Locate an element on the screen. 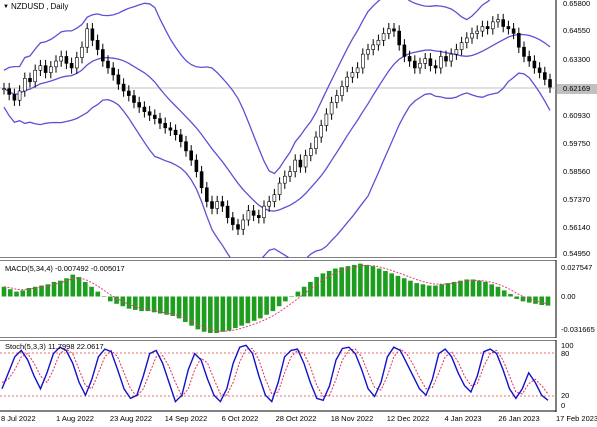 The image size is (597, 427). date-tick-label: 12 Dec 2022 is located at coordinates (408, 418).